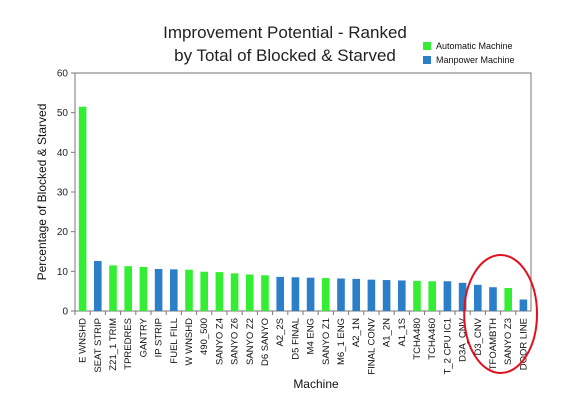 Image resolution: width=568 pixels, height=415 pixels. I want to click on x-tick-label: D3_CNV, so click(478, 336).